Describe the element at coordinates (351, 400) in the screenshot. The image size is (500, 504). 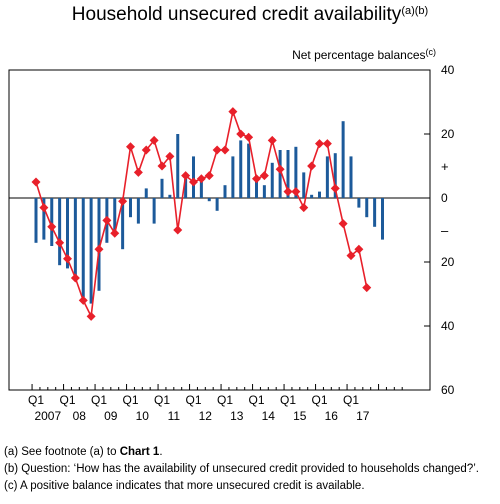
I see `x-q1-label-10: Q1` at that location.